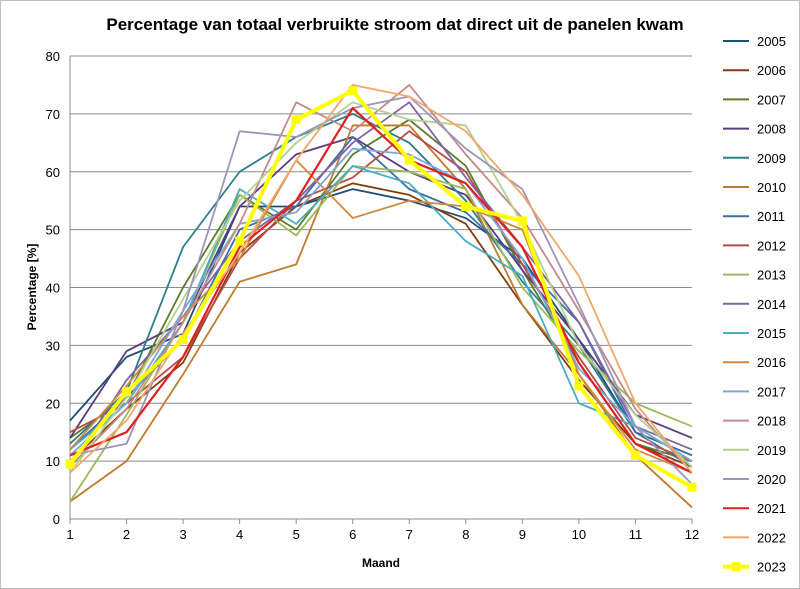 This screenshot has width=800, height=589. Describe the element at coordinates (382, 530) in the screenshot. I see `x-tick-labels: 1 2 3 4 5 6 7 8 9 10 11 12` at that location.